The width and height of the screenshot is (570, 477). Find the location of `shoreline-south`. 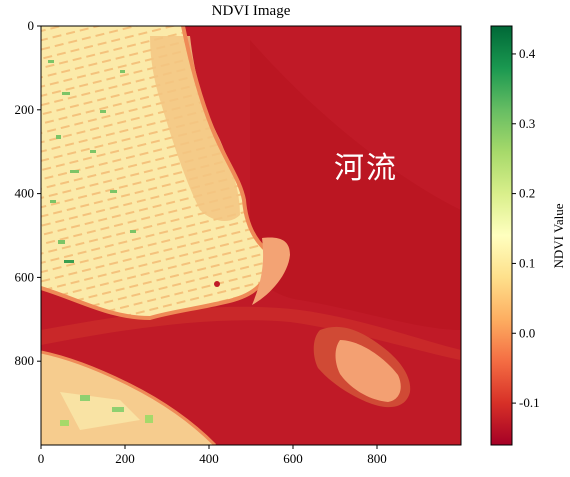

shoreline-south is located at coordinates (129, 397).